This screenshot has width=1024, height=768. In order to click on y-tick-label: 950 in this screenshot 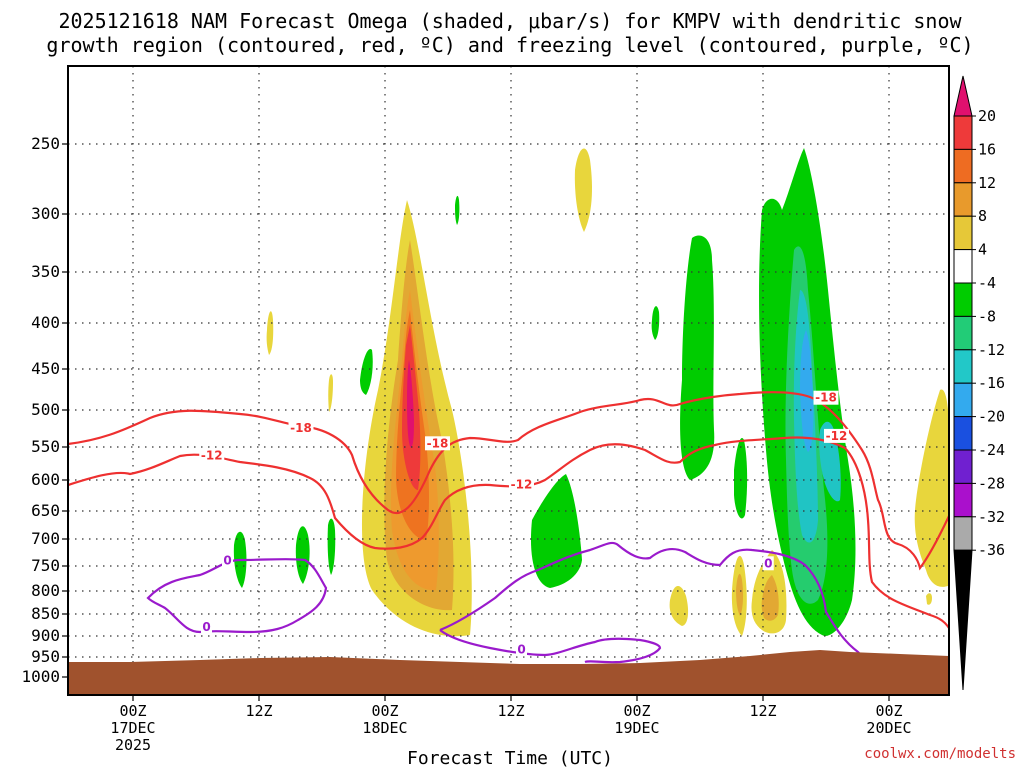, I will do `click(45, 656)`.